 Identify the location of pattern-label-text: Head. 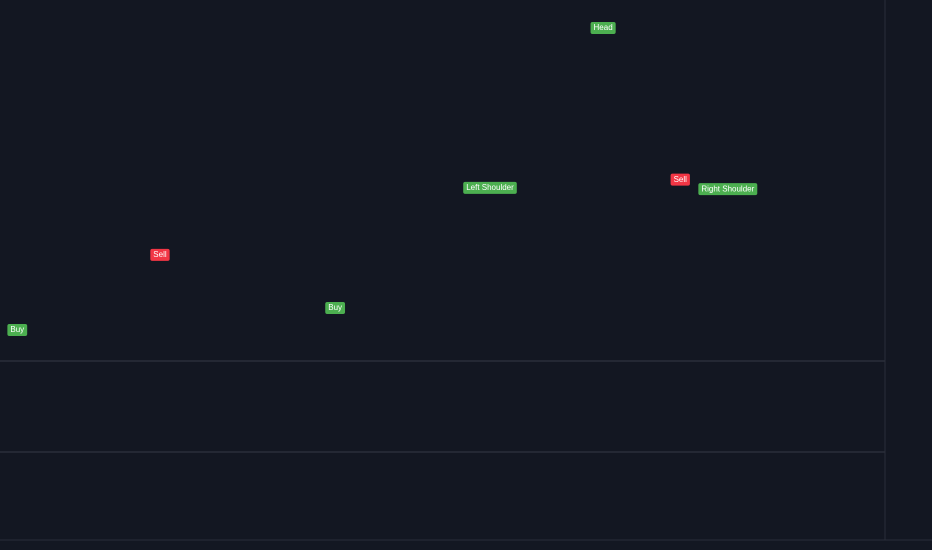
(603, 27).